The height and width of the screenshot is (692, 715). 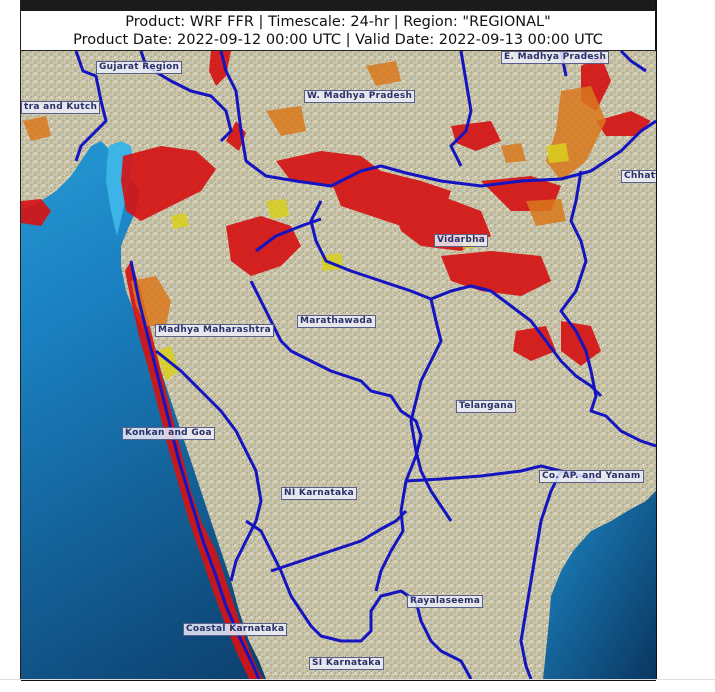 What do you see at coordinates (461, 240) in the screenshot?
I see `label-vidarbha: Vidarbha` at bounding box center [461, 240].